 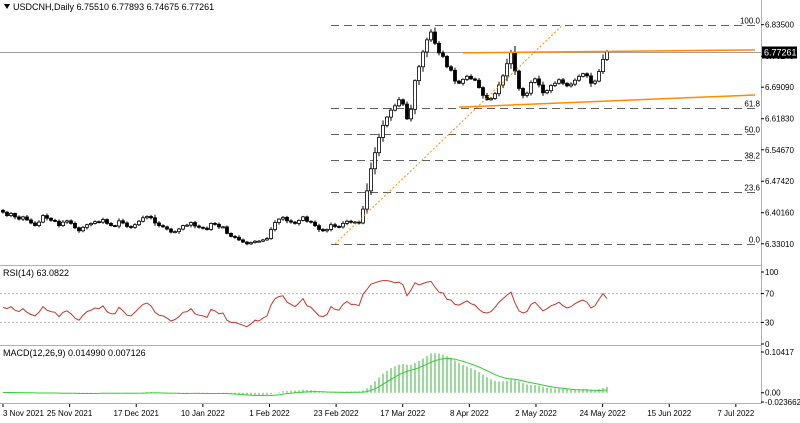 I want to click on triangle-down-icon, so click(x=7, y=6).